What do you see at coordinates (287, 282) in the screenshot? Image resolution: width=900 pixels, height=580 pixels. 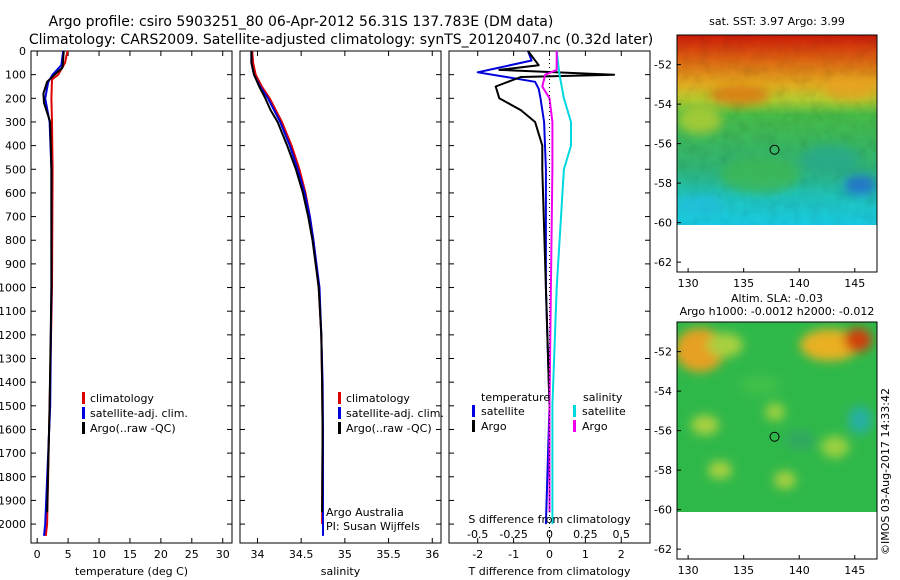 I see `series-line-argo-raw-qc-` at bounding box center [287, 282].